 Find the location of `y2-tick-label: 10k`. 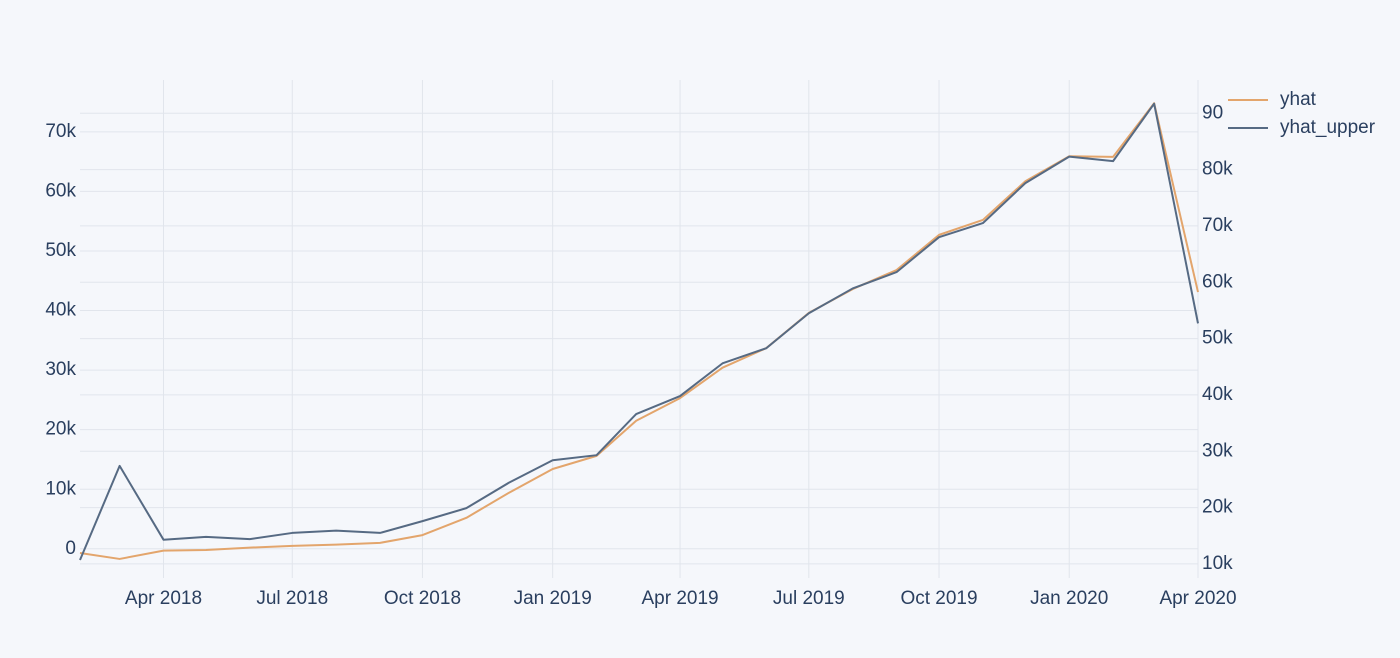

y2-tick-label: 10k is located at coordinates (1217, 563).